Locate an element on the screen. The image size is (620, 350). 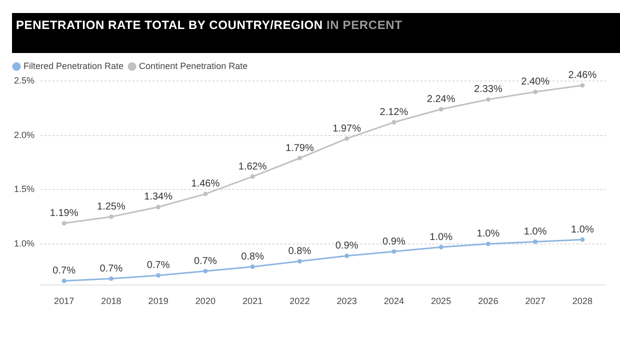
legend-label: Filtered Penetration Rate is located at coordinates (74, 65).